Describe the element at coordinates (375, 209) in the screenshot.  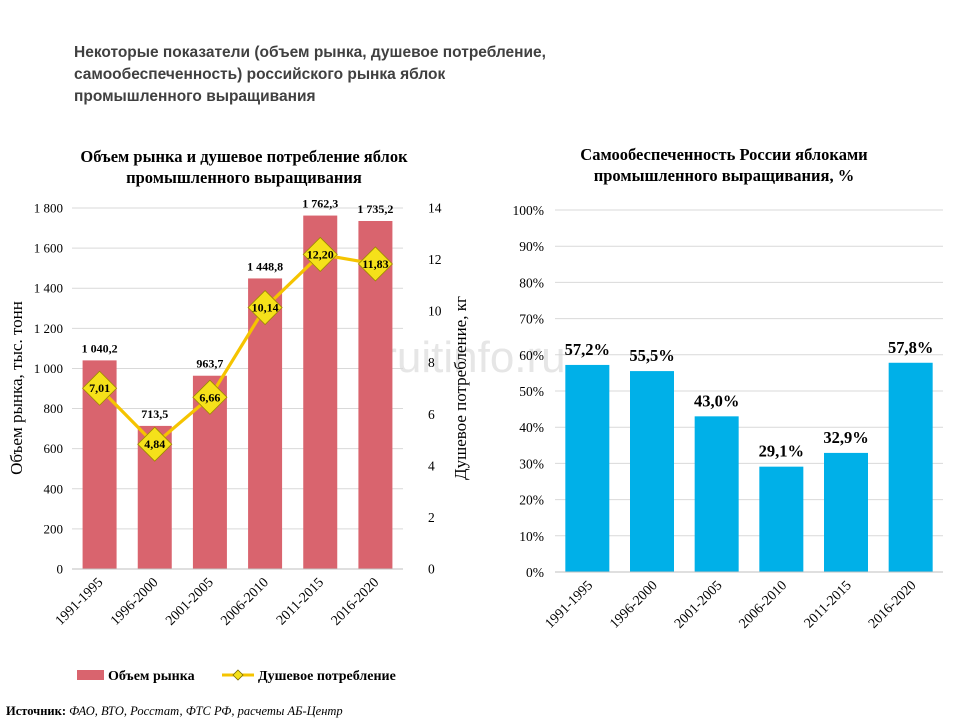
I see `market-value-label: 1 735,2` at that location.